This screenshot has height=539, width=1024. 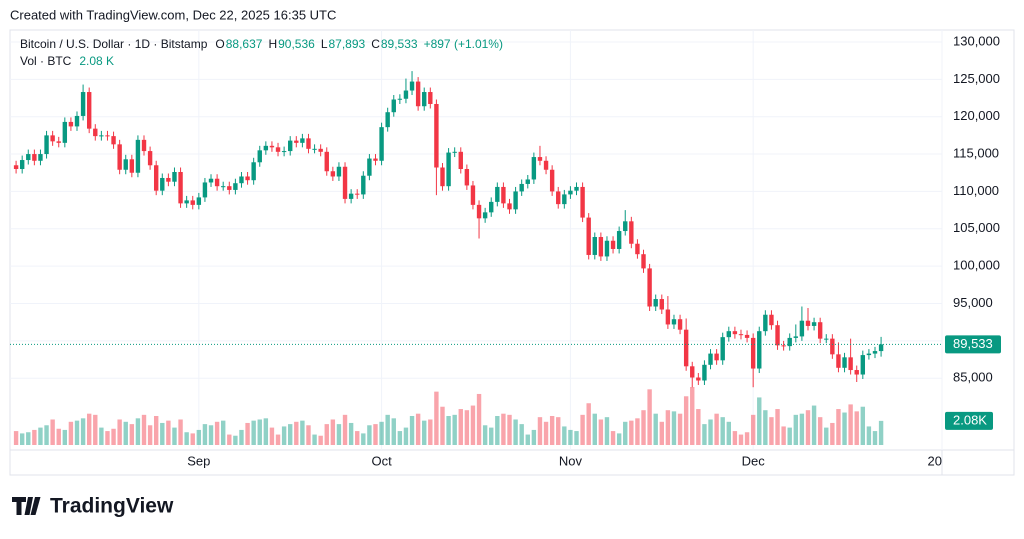 I want to click on x-tick-label: 2026, so click(x=942, y=460).